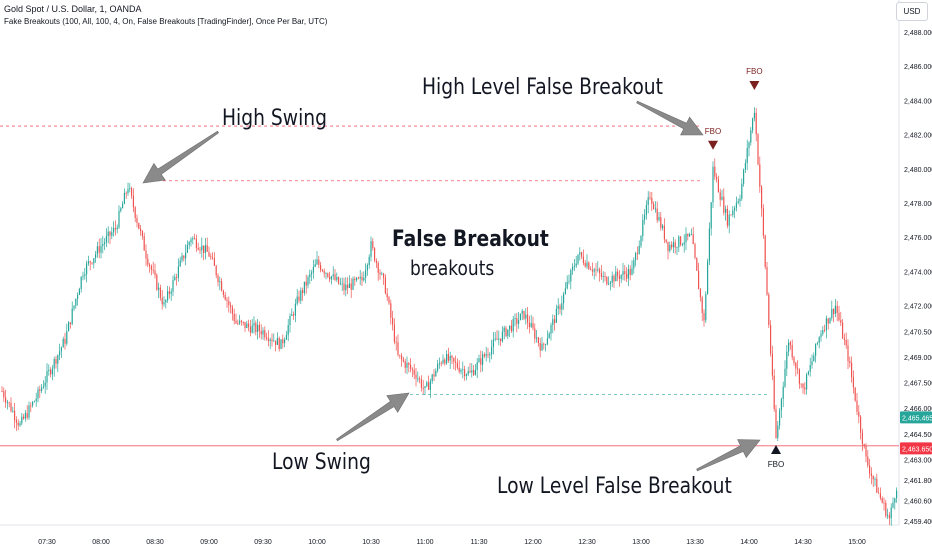 Image resolution: width=932 pixels, height=550 pixels. I want to click on y-tick-label: 2,486.000, so click(918, 67).